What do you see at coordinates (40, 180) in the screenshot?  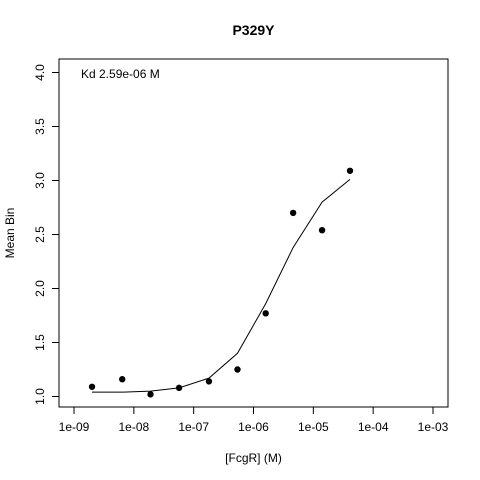 I see `y-tick-label: 3.0` at bounding box center [40, 180].